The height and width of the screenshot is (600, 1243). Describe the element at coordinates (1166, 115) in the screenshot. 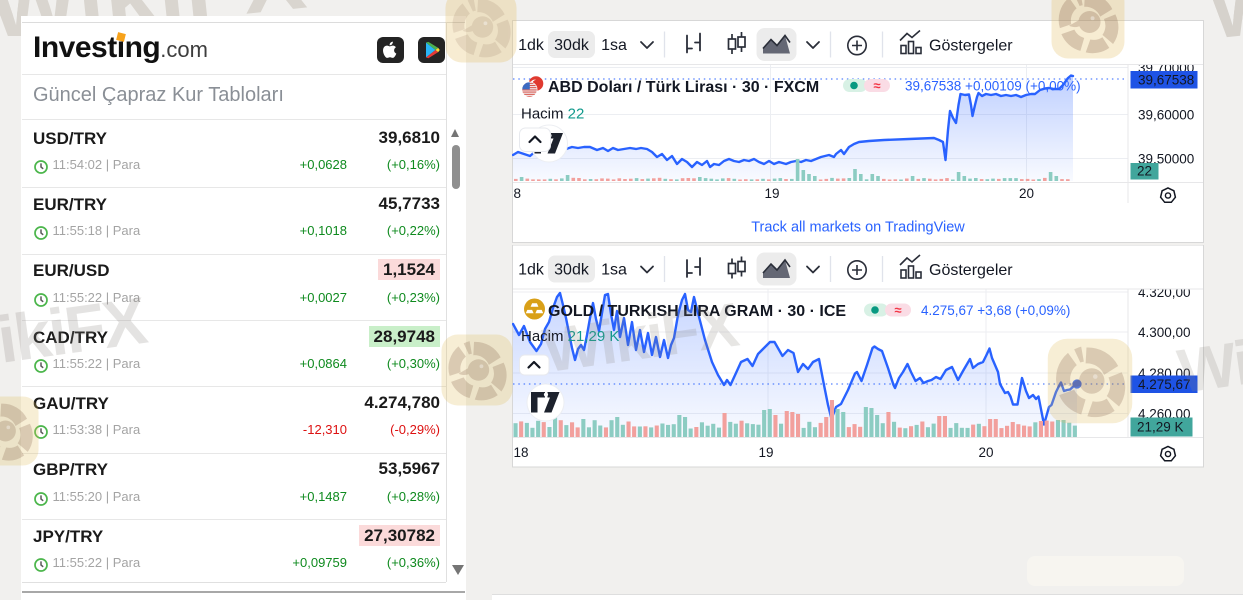

I see `svg-text: 39,60000` at that location.